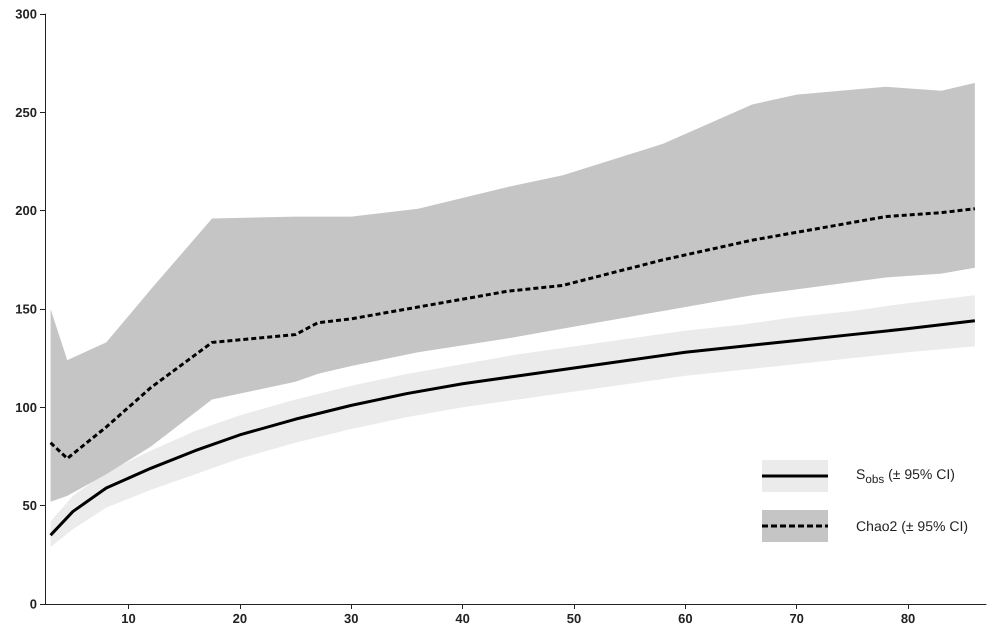 Image resolution: width=992 pixels, height=628 pixels. Describe the element at coordinates (908, 618) in the screenshot. I see `x-tick-label: 80` at that location.